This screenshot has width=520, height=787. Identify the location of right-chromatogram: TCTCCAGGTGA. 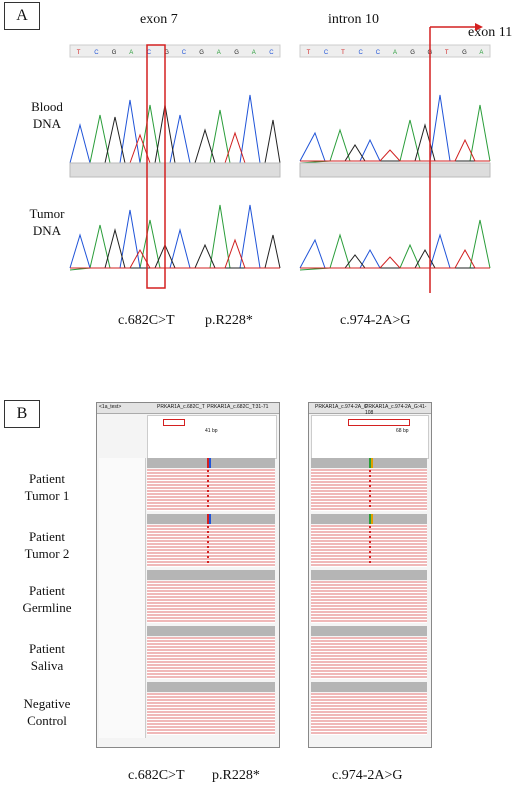
(395, 158).